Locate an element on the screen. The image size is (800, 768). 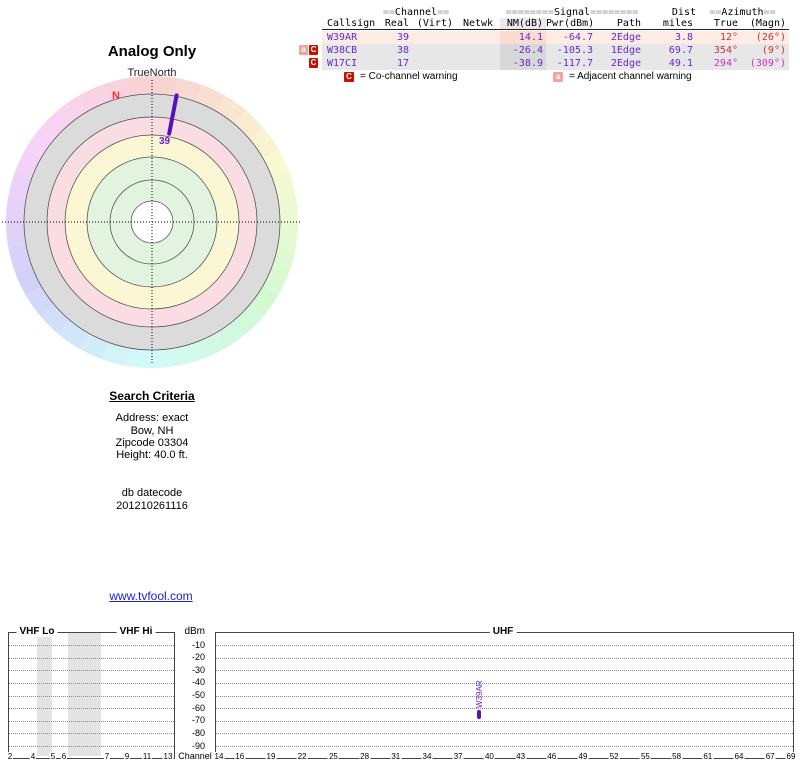
azimuth-group-header: ==Azimuth== is located at coordinates (742, 12).